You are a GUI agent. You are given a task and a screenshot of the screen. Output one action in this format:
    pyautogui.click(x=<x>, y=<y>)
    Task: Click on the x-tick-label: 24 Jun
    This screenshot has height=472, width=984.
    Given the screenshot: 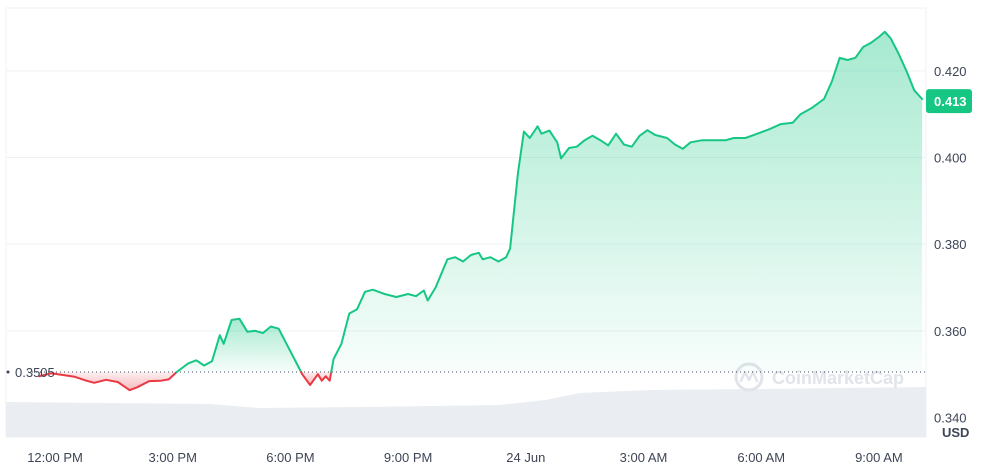 What is the action you would take?
    pyautogui.click(x=525, y=457)
    